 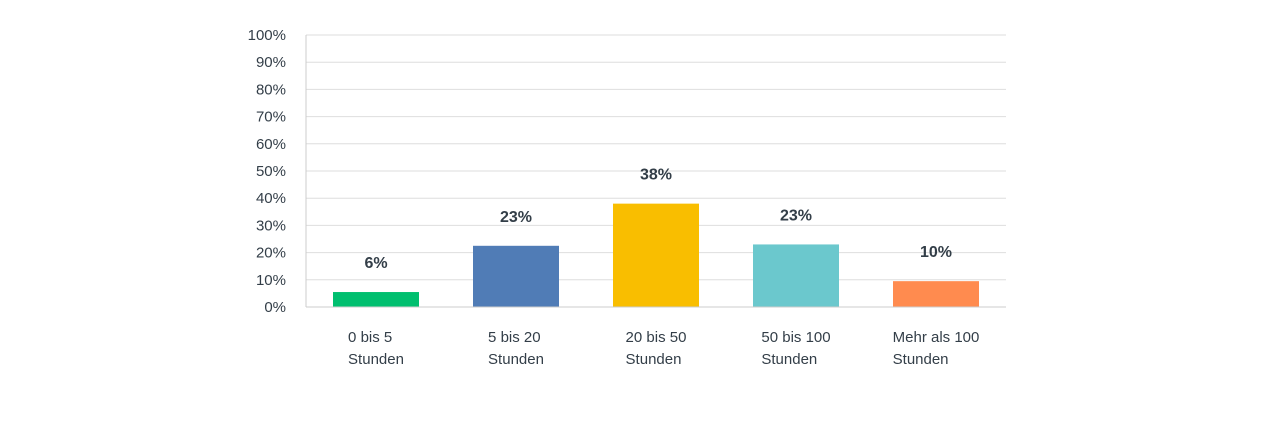 I want to click on x-tick-0: 0 bis 5 Stunden, so click(x=376, y=348).